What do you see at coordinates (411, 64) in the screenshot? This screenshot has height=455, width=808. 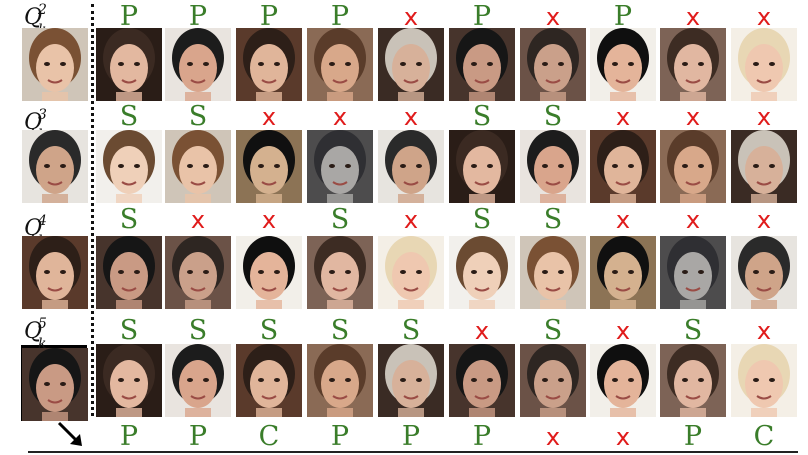 I see `result-face-r1-c5-image` at bounding box center [411, 64].